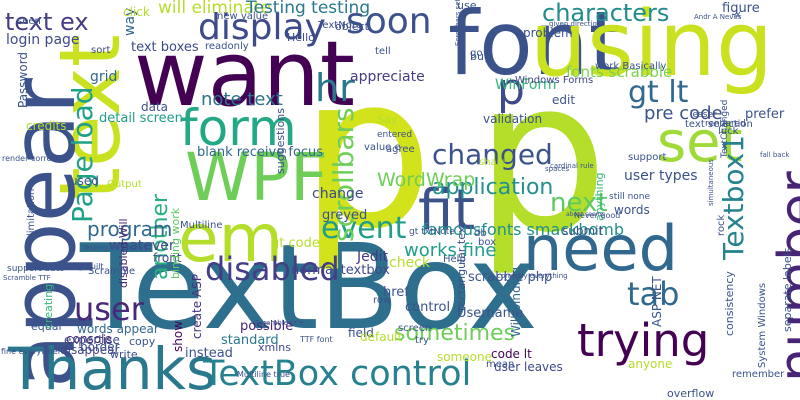 The width and height of the screenshot is (800, 400). What do you see at coordinates (136, 12) in the screenshot?
I see `word-click-114: click` at bounding box center [136, 12].